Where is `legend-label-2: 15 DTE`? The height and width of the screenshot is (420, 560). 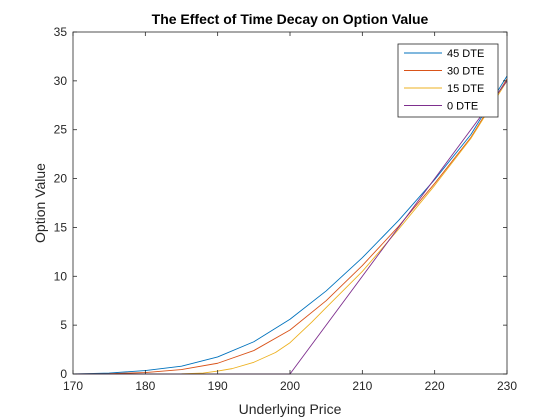 legend-label-2: 15 DTE is located at coordinates (465, 89).